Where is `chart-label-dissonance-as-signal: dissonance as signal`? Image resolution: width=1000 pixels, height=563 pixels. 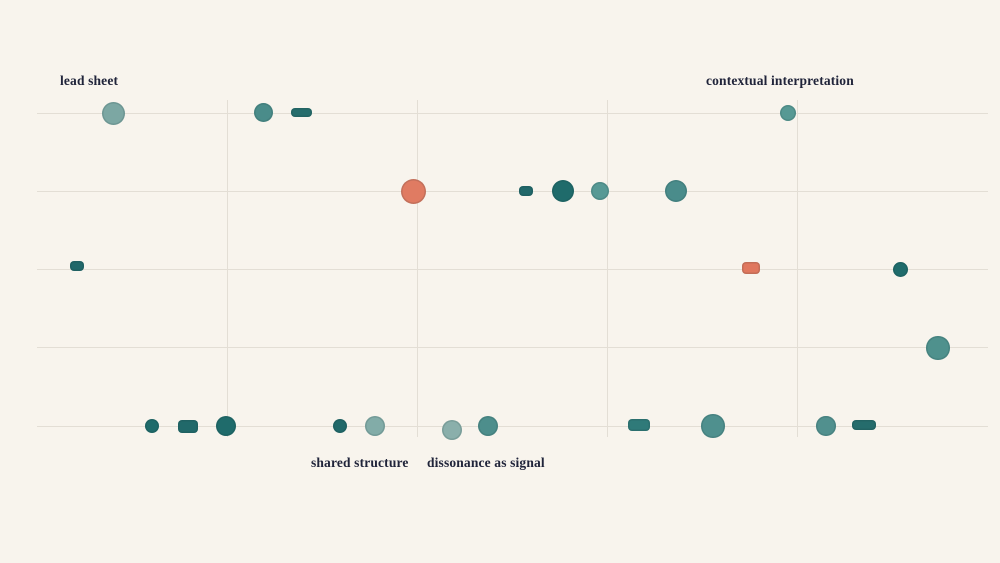 chart-label-dissonance-as-signal: dissonance as signal is located at coordinates (486, 462).